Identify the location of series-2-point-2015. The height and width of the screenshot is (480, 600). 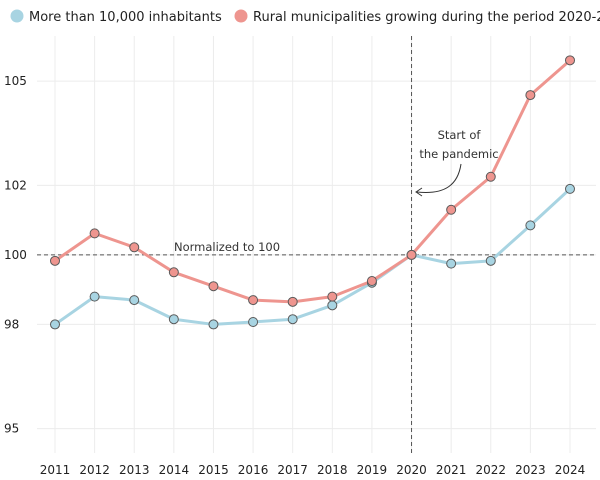
(213, 286).